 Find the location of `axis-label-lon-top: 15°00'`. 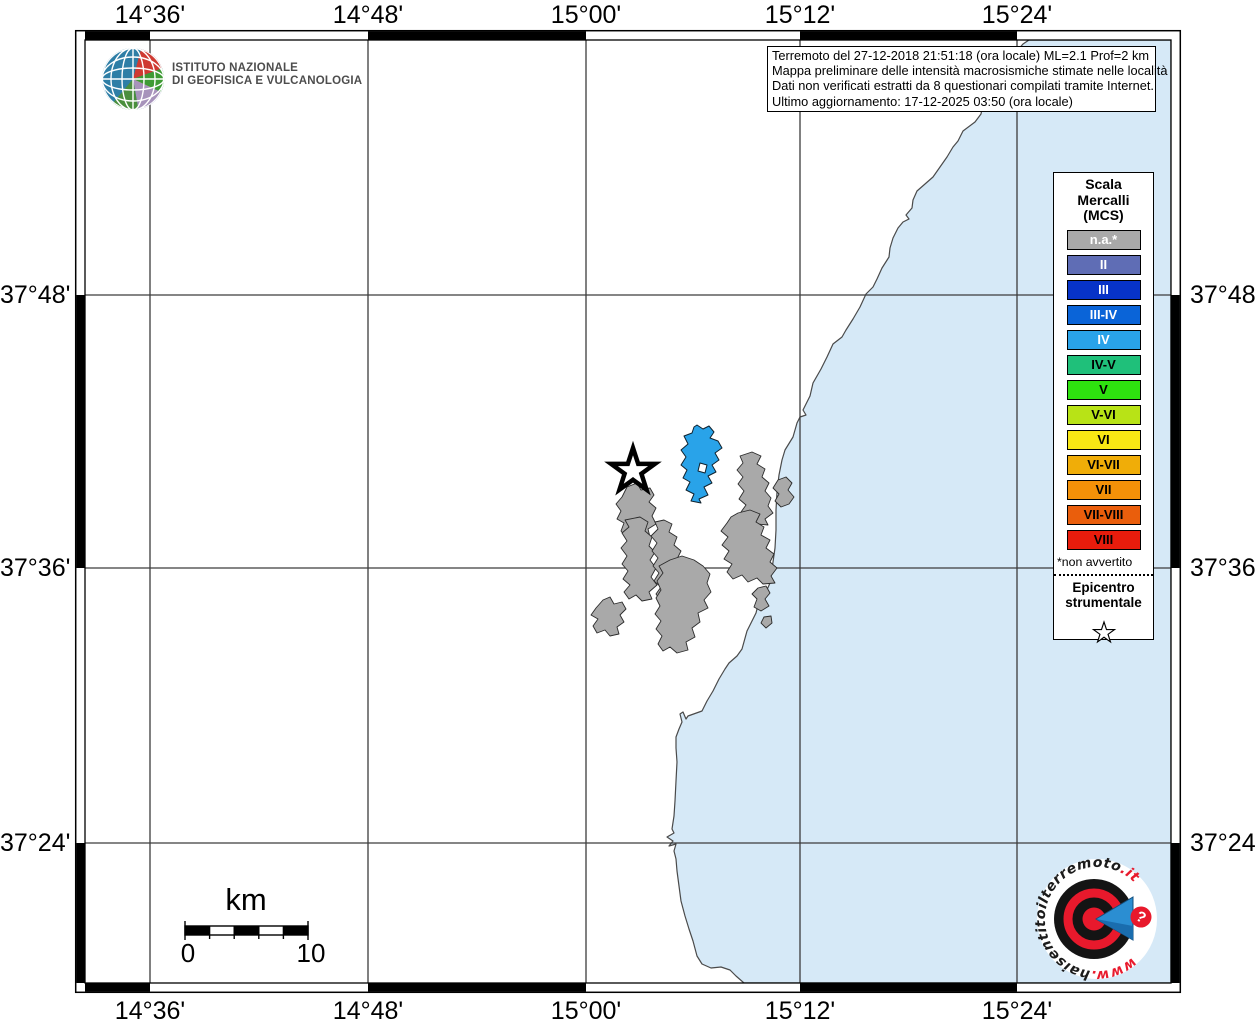

axis-label-lon-top: 15°00' is located at coordinates (586, 15).